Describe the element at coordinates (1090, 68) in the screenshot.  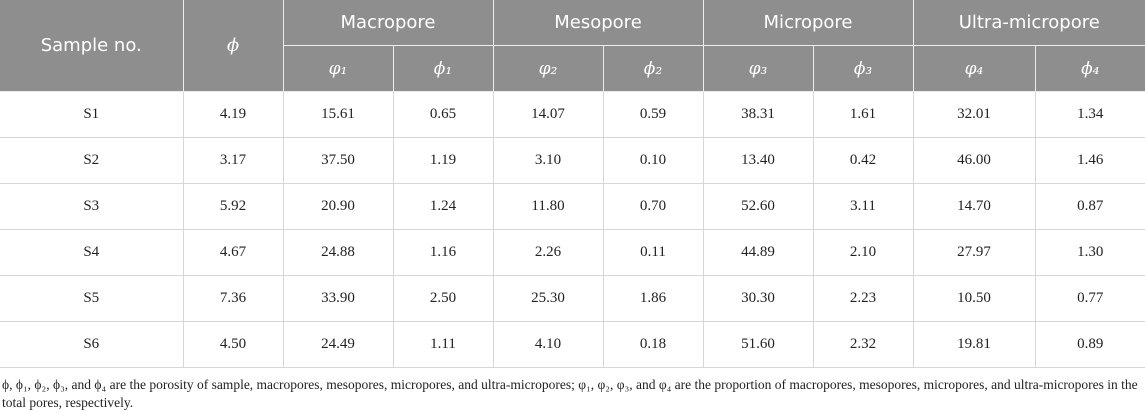
I see `sub-header: ϕ₄` at that location.